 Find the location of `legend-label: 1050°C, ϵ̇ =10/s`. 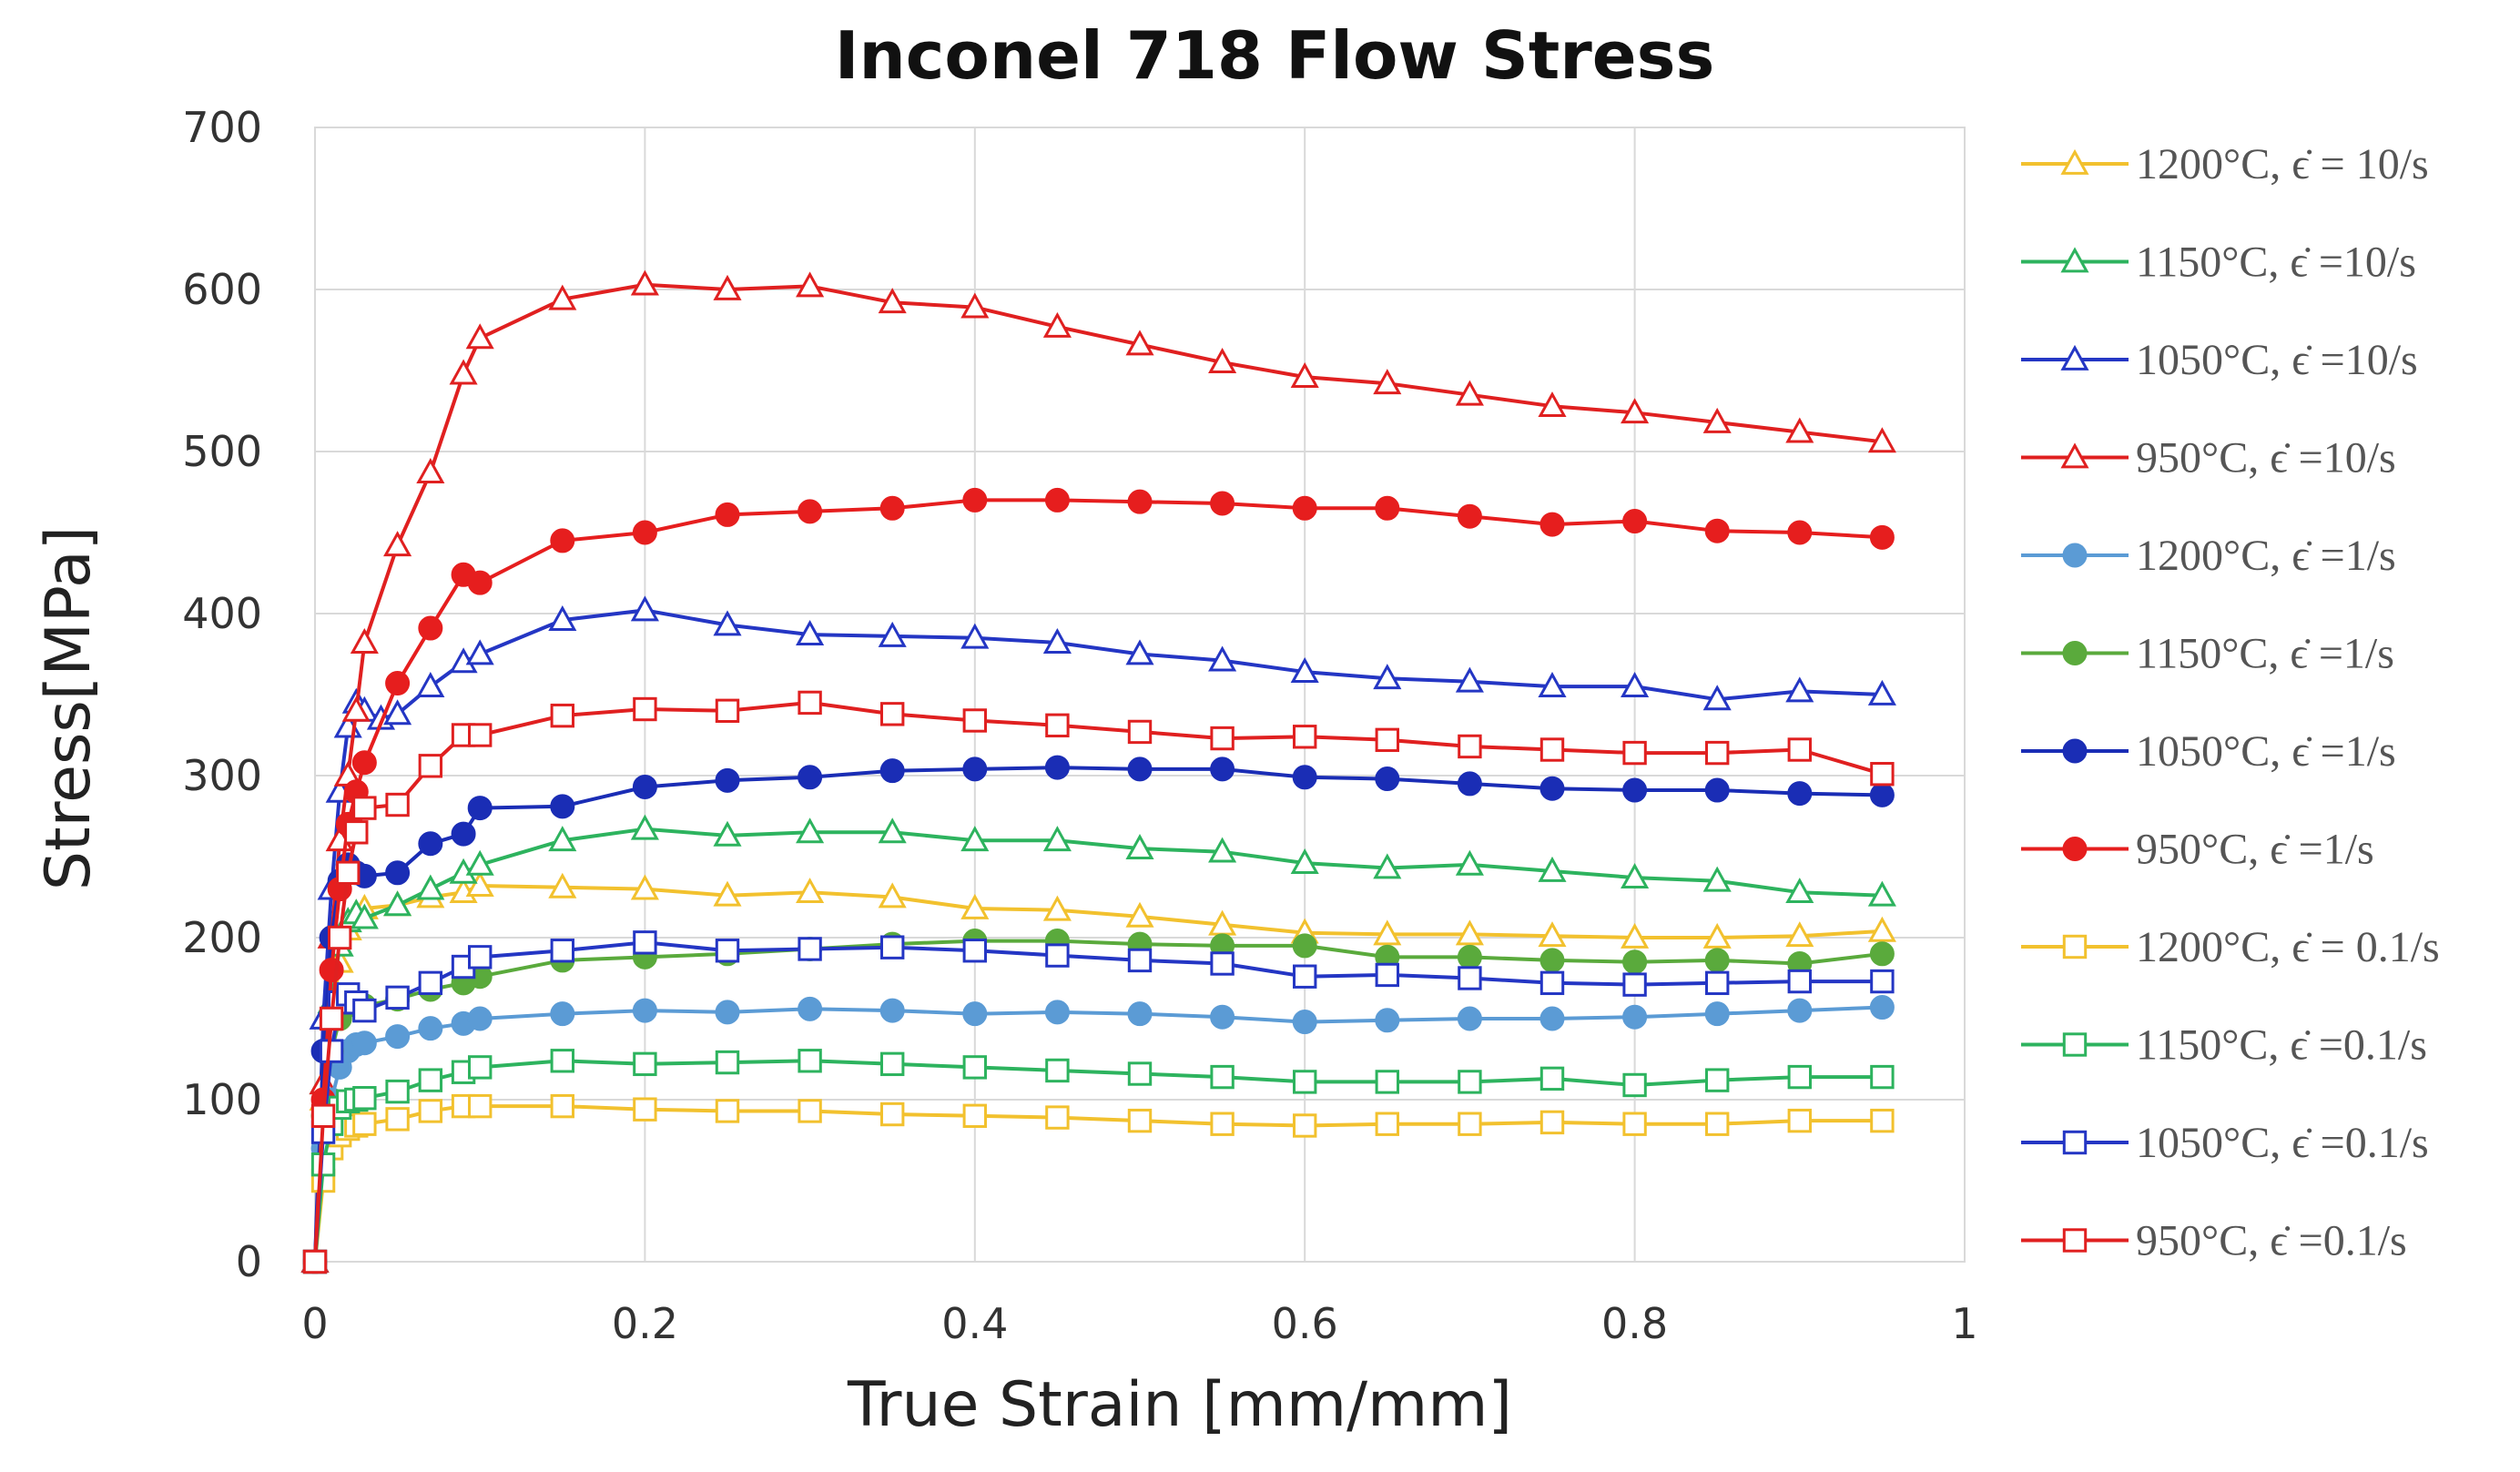

legend-label: 1050°C, ϵ̇ =10/s is located at coordinates (2277, 360).